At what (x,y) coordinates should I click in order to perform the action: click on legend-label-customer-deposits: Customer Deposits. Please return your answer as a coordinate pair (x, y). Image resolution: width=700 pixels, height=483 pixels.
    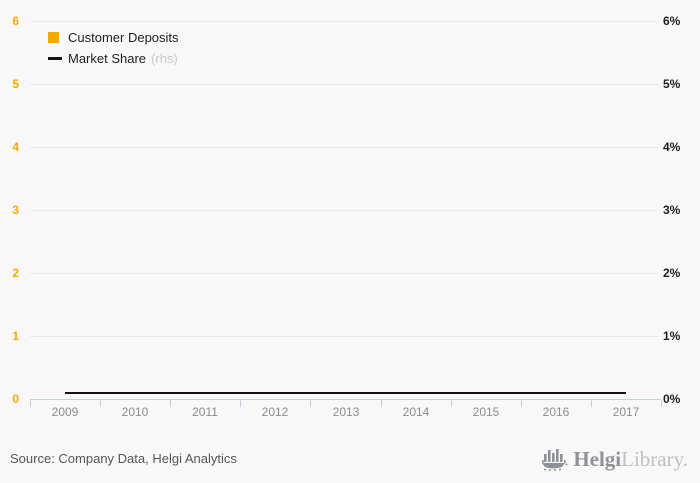
    Looking at the image, I should click on (123, 37).